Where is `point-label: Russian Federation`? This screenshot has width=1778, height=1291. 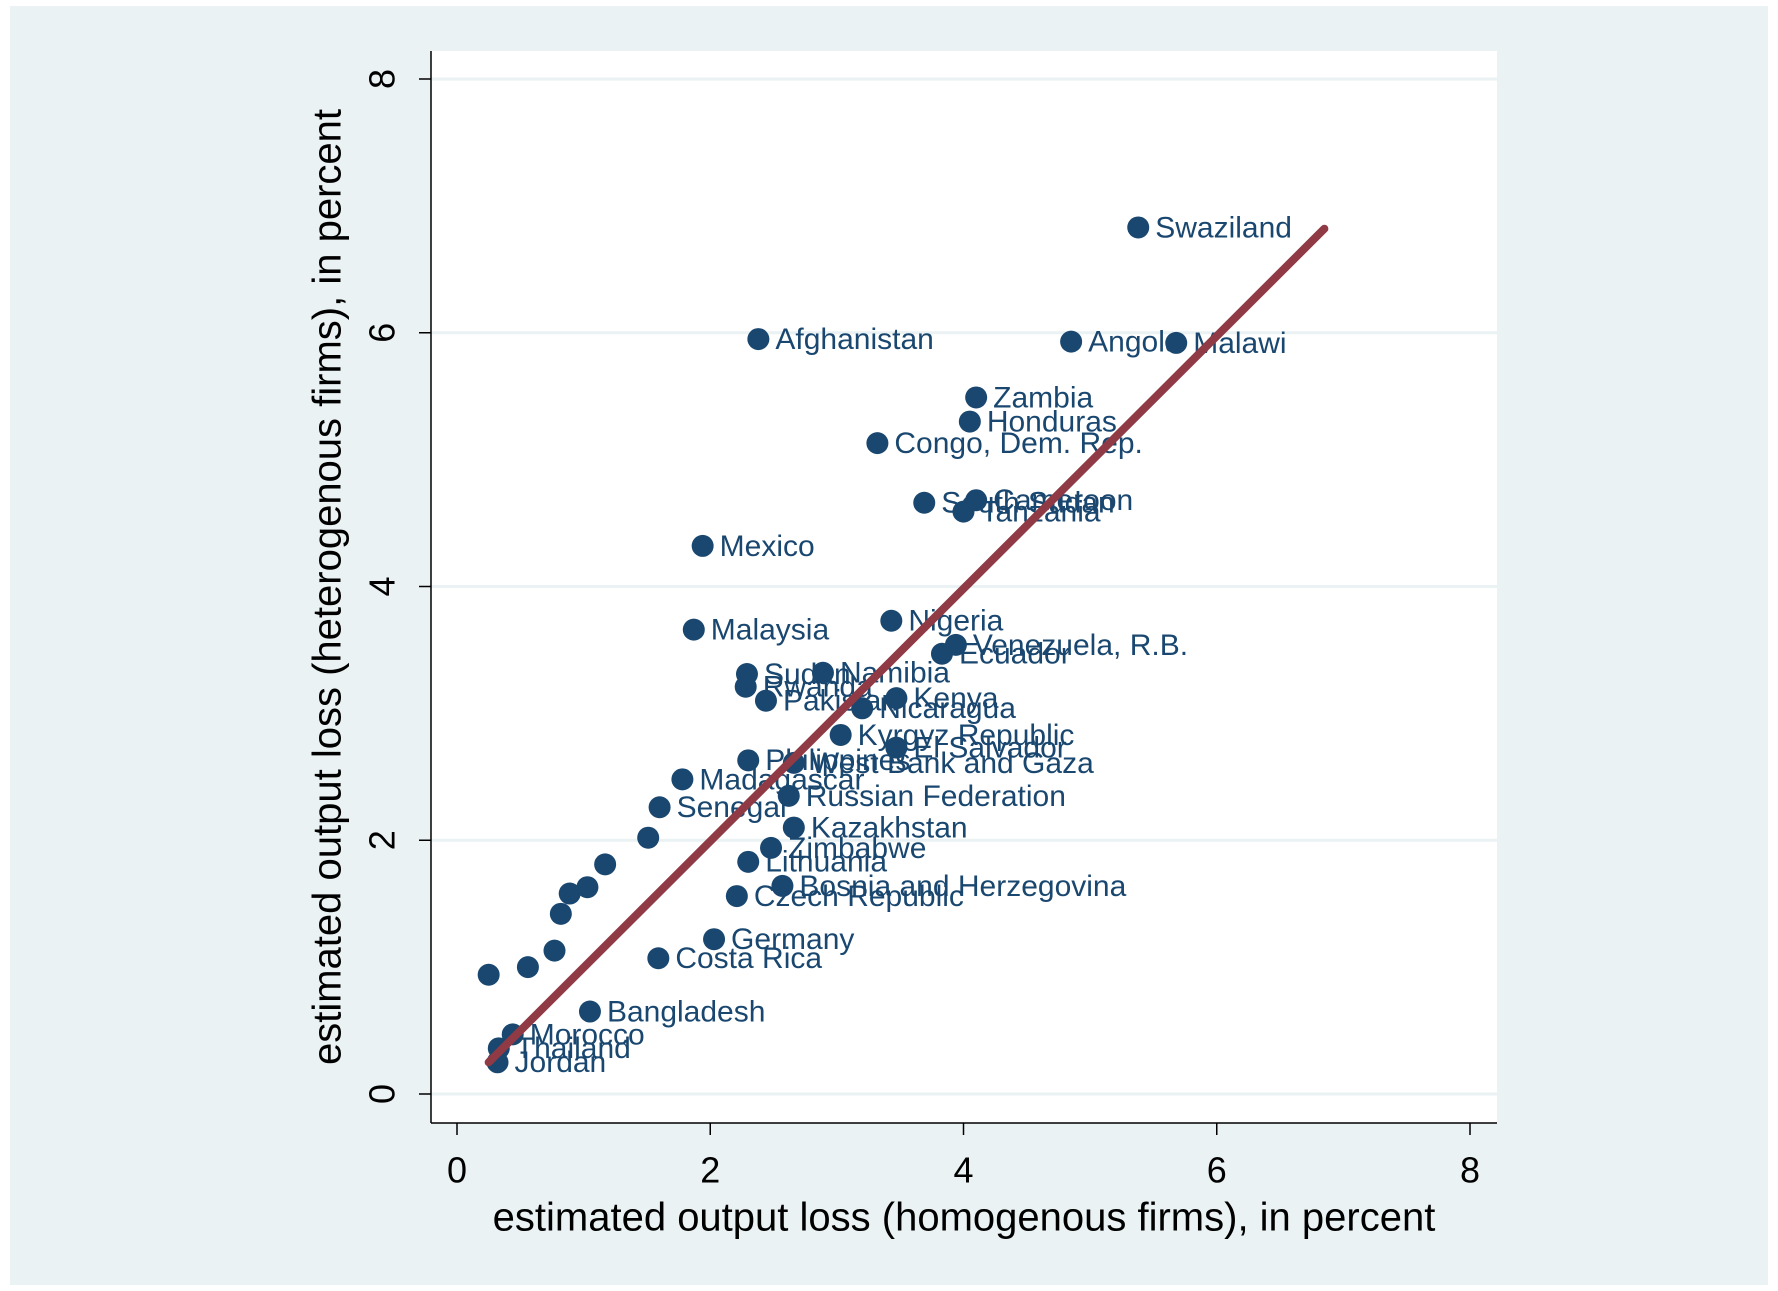 point-label: Russian Federation is located at coordinates (936, 796).